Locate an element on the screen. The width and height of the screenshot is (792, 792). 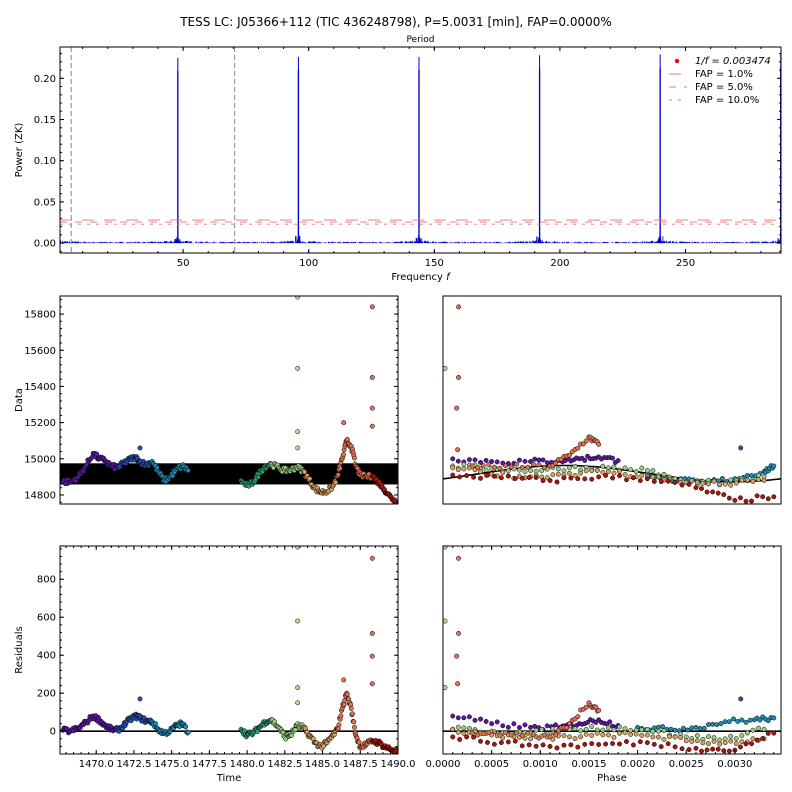
y-tick-label: 800 is located at coordinates (46, 580).